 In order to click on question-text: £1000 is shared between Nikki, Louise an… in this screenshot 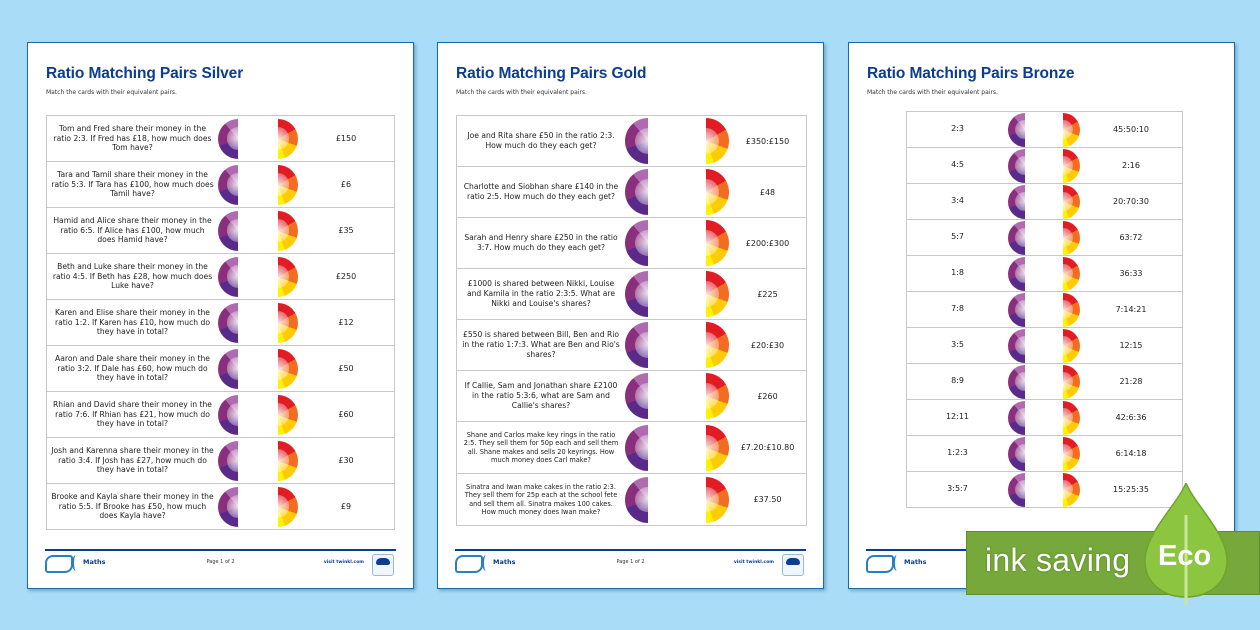, I will do `click(541, 293)`.